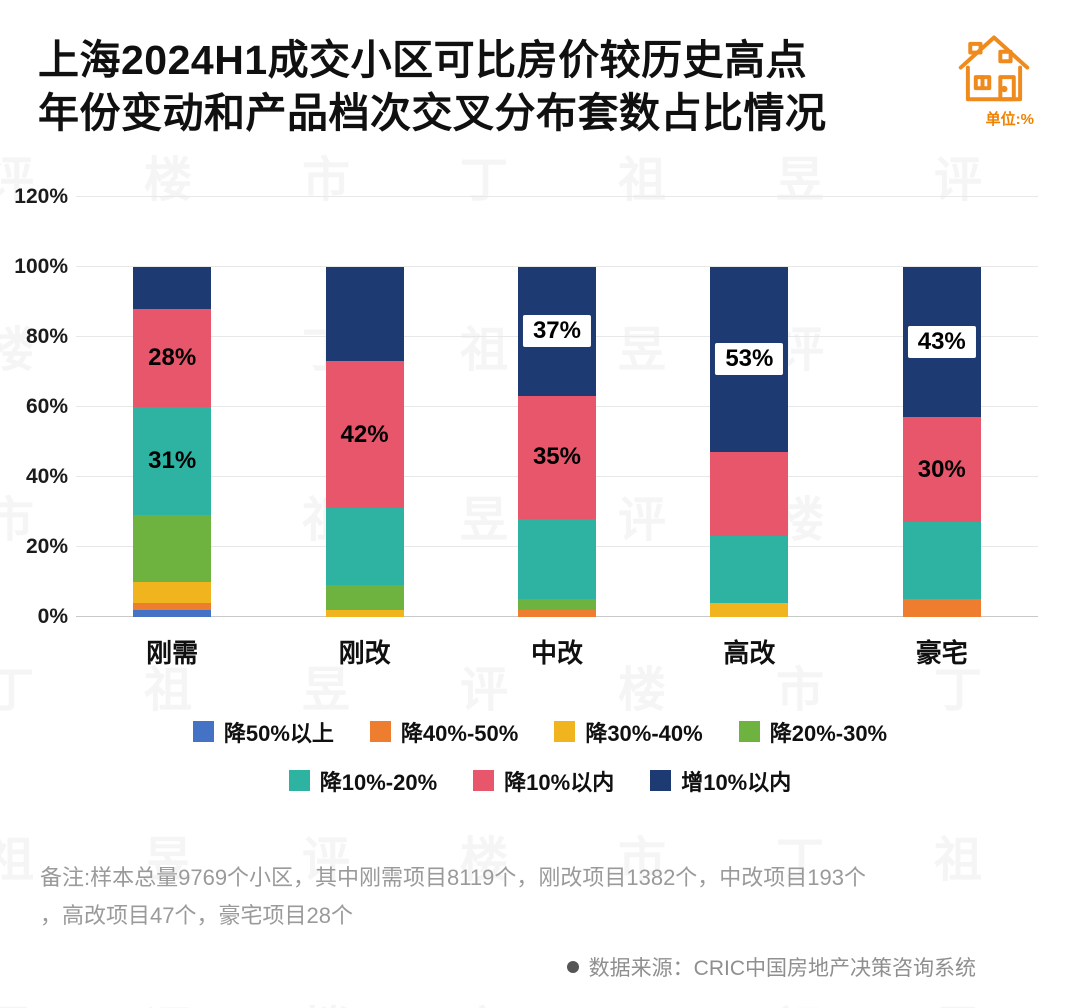 The height and width of the screenshot is (1008, 1080). I want to click on watermark-char: 楼, so click(326, 999).